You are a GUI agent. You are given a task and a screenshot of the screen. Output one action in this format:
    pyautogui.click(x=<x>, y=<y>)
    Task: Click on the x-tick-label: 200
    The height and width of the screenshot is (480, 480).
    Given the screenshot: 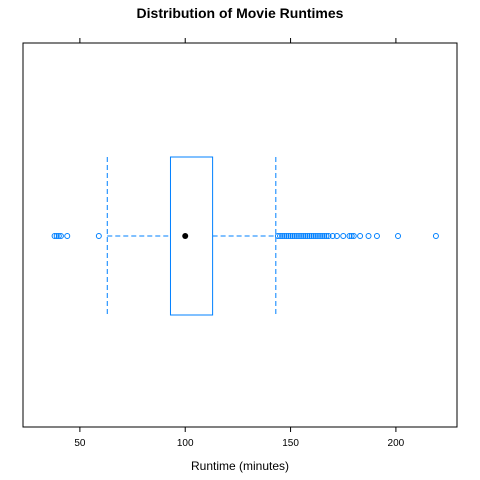 What is the action you would take?
    pyautogui.click(x=396, y=443)
    